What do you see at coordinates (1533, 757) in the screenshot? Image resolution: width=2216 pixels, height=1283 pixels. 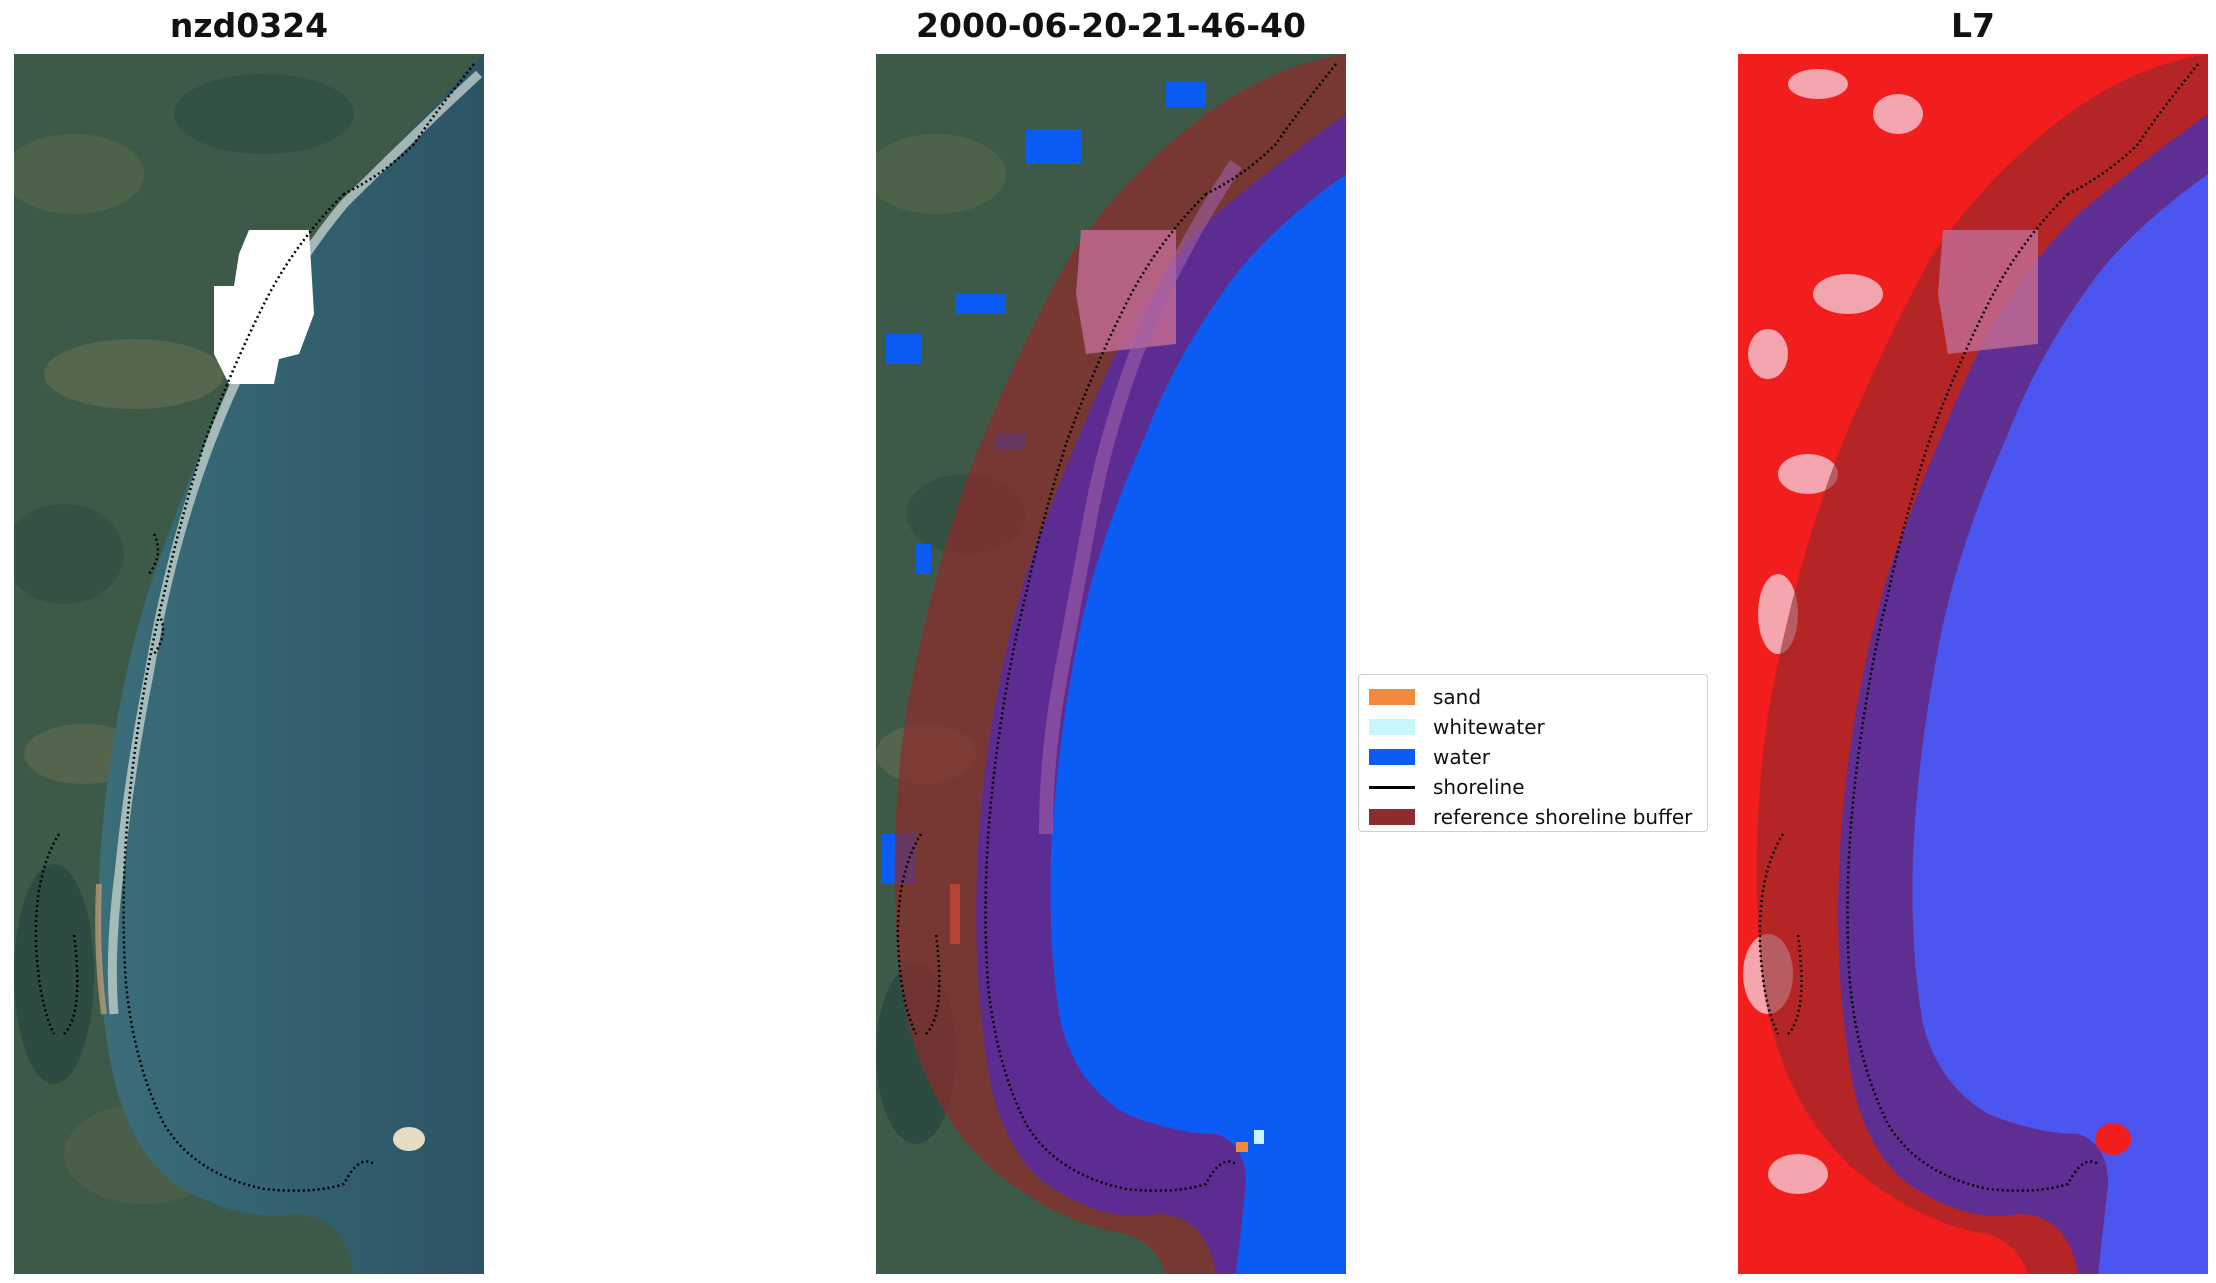 I see `legend-item-water: water` at bounding box center [1533, 757].